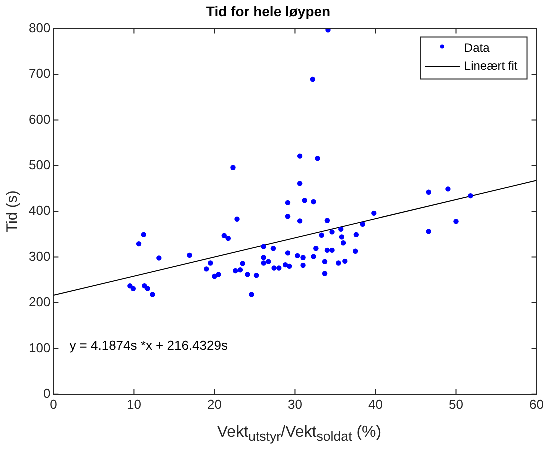 The height and width of the screenshot is (450, 547). I want to click on y-tick-label: 100, so click(39, 348).